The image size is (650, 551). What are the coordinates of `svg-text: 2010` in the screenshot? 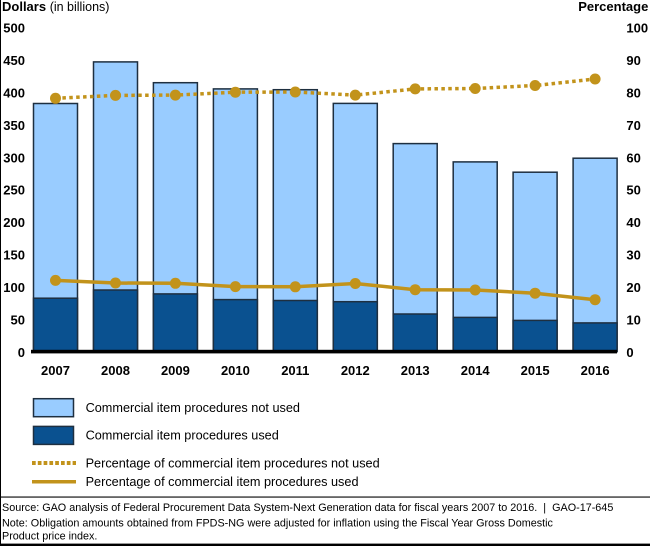 It's located at (235, 370).